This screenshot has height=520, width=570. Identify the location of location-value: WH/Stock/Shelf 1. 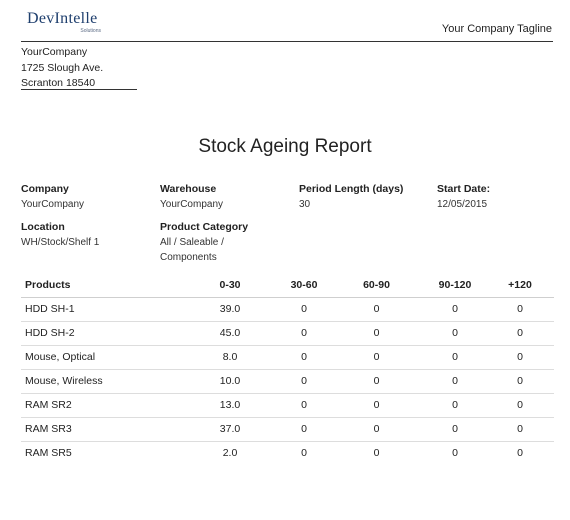
(60, 242).